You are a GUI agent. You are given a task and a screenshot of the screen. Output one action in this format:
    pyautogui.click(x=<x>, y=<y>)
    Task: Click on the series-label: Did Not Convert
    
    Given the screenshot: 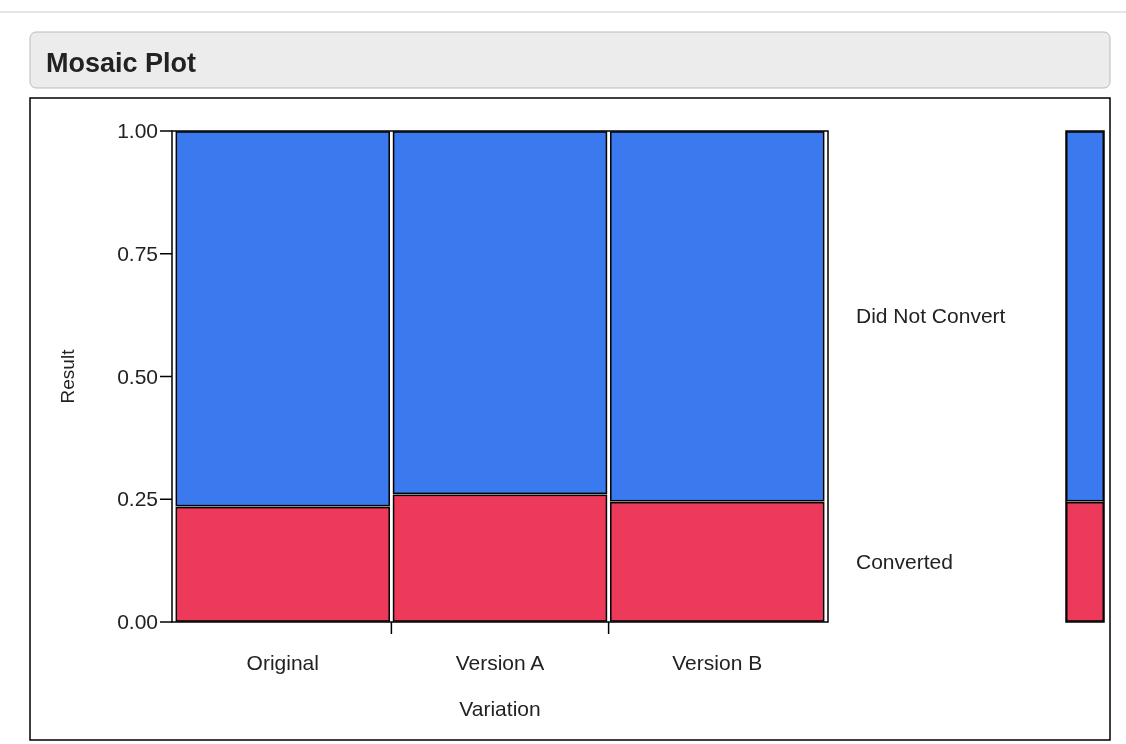 What is the action you would take?
    pyautogui.click(x=931, y=316)
    